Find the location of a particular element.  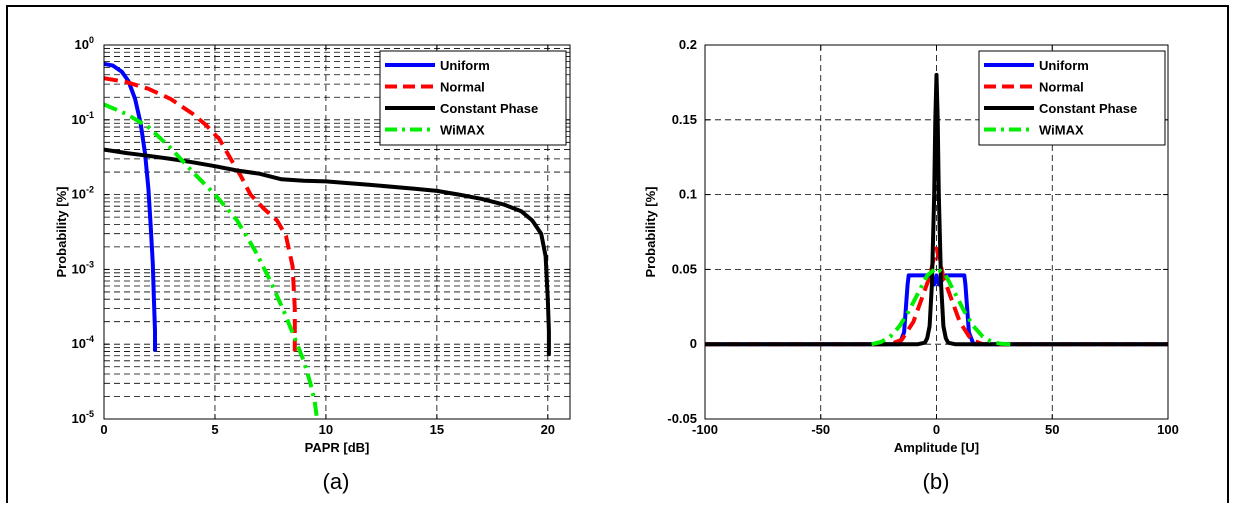

y-tick-label: 10⁻⁵ is located at coordinates (83, 417).